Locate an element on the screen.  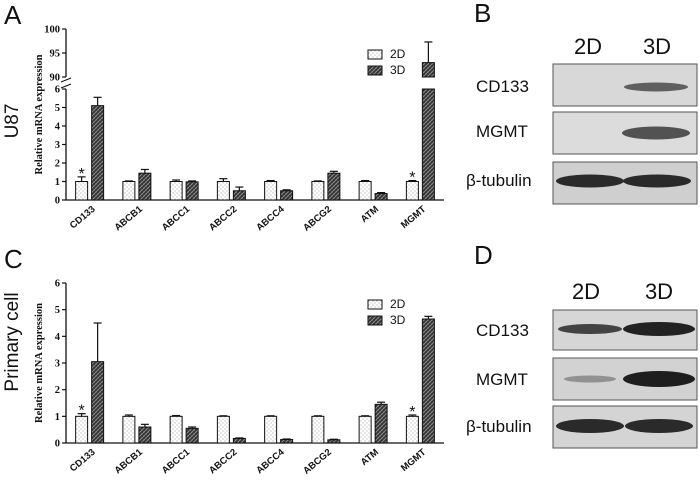
blot-d-label-beta-tubulin: β-tubulin is located at coordinates (499, 426).